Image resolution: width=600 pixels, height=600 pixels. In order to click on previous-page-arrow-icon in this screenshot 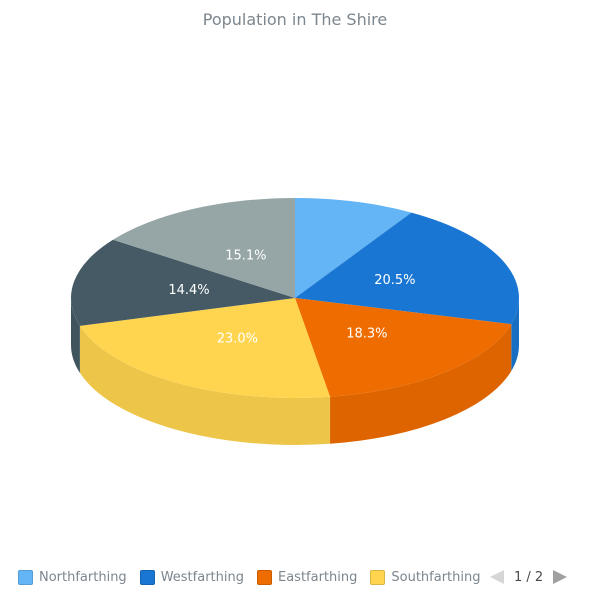, I will do `click(497, 577)`.